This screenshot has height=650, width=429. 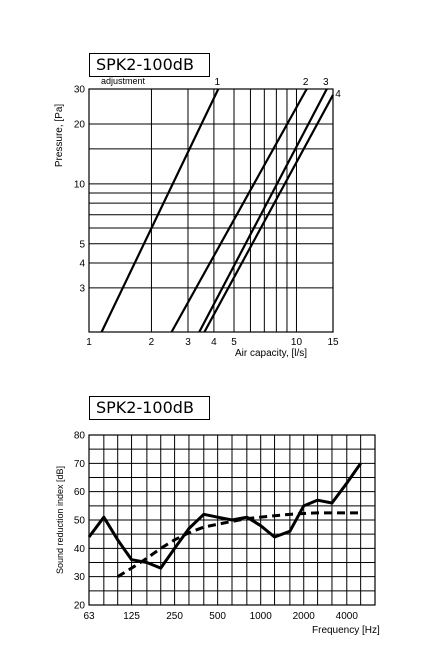 I want to click on x-tick-label: 5, so click(x=234, y=342).